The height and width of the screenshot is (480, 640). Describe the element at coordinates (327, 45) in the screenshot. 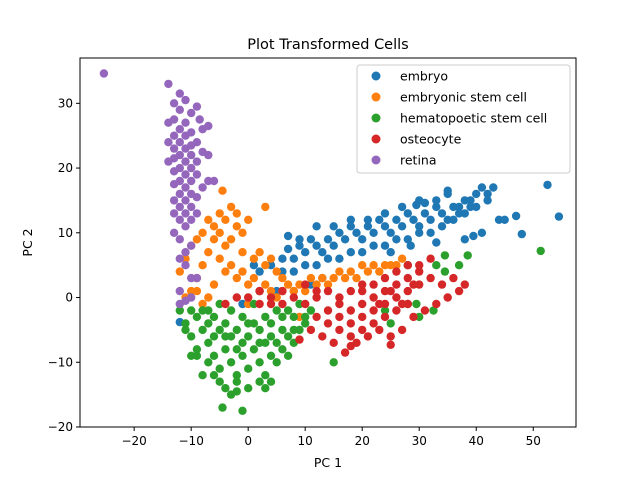

I see `chart-title: Plot Transformed Cells` at that location.